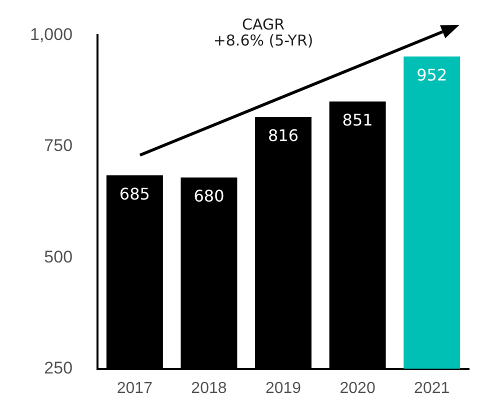  What do you see at coordinates (58, 146) in the screenshot?
I see `y-tick-label: 750` at bounding box center [58, 146].